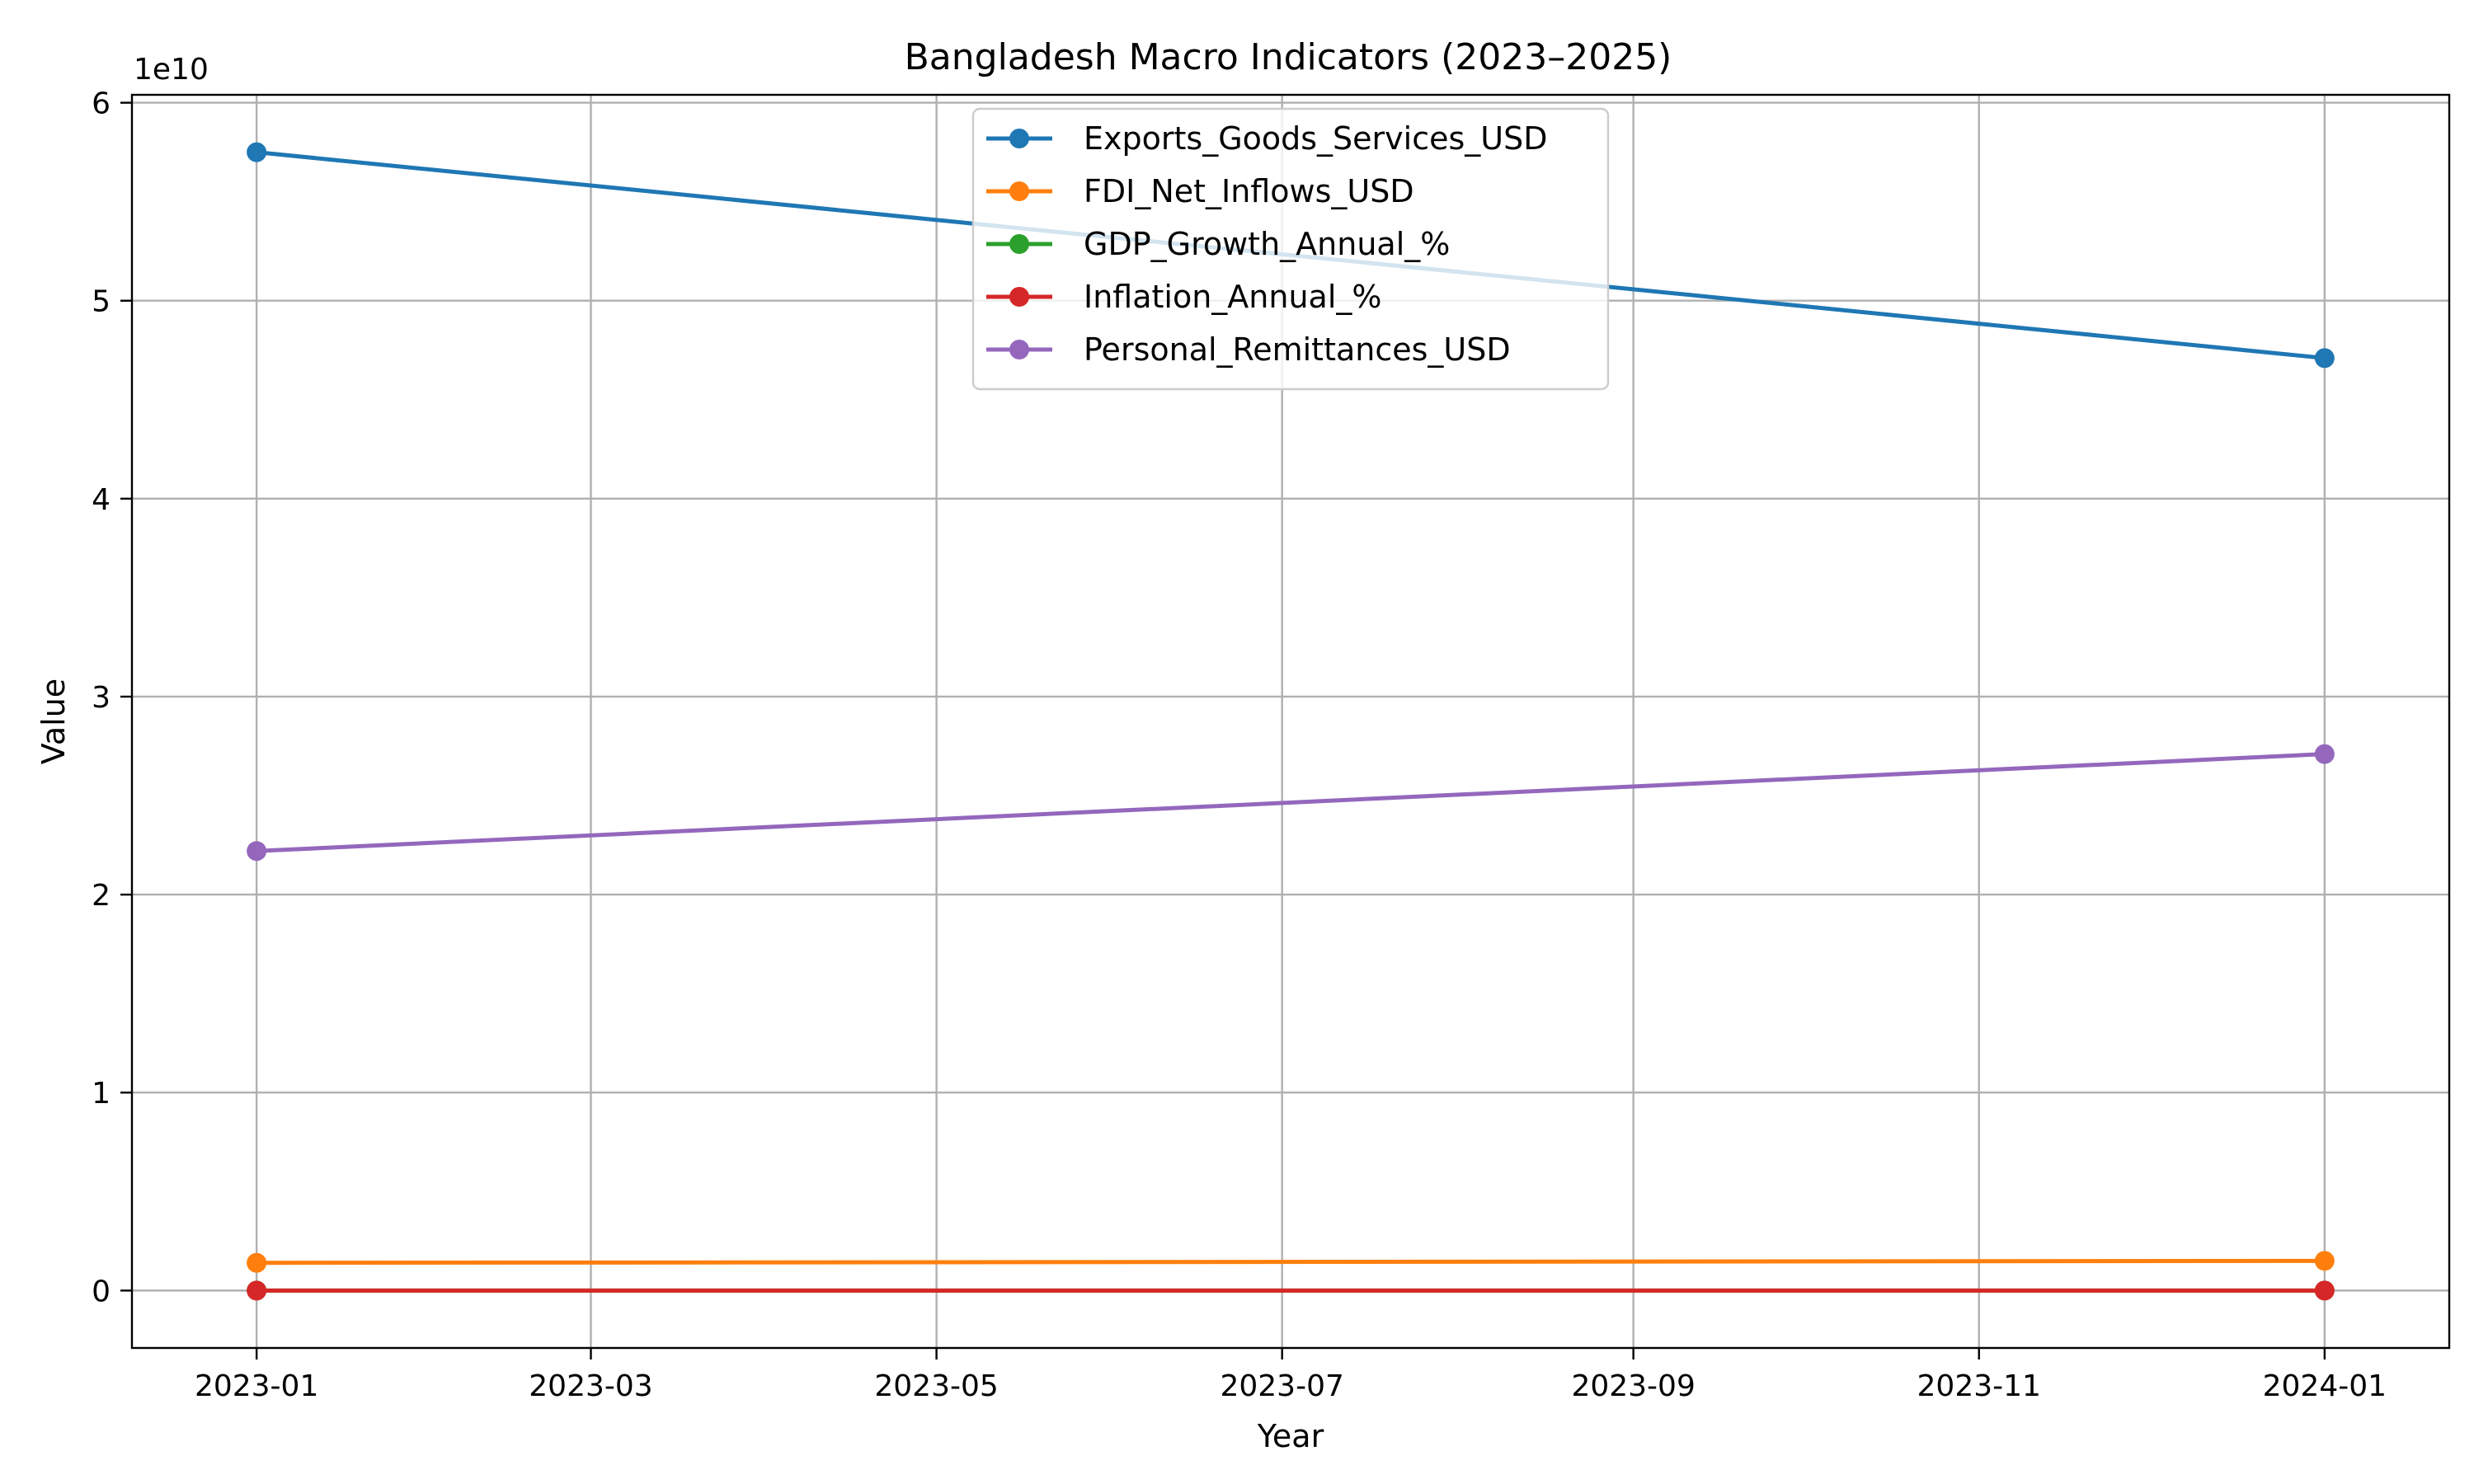 Image resolution: width=2474 pixels, height=1484 pixels. Describe the element at coordinates (590, 1386) in the screenshot. I see `x-tick-label: 2023-03` at that location.